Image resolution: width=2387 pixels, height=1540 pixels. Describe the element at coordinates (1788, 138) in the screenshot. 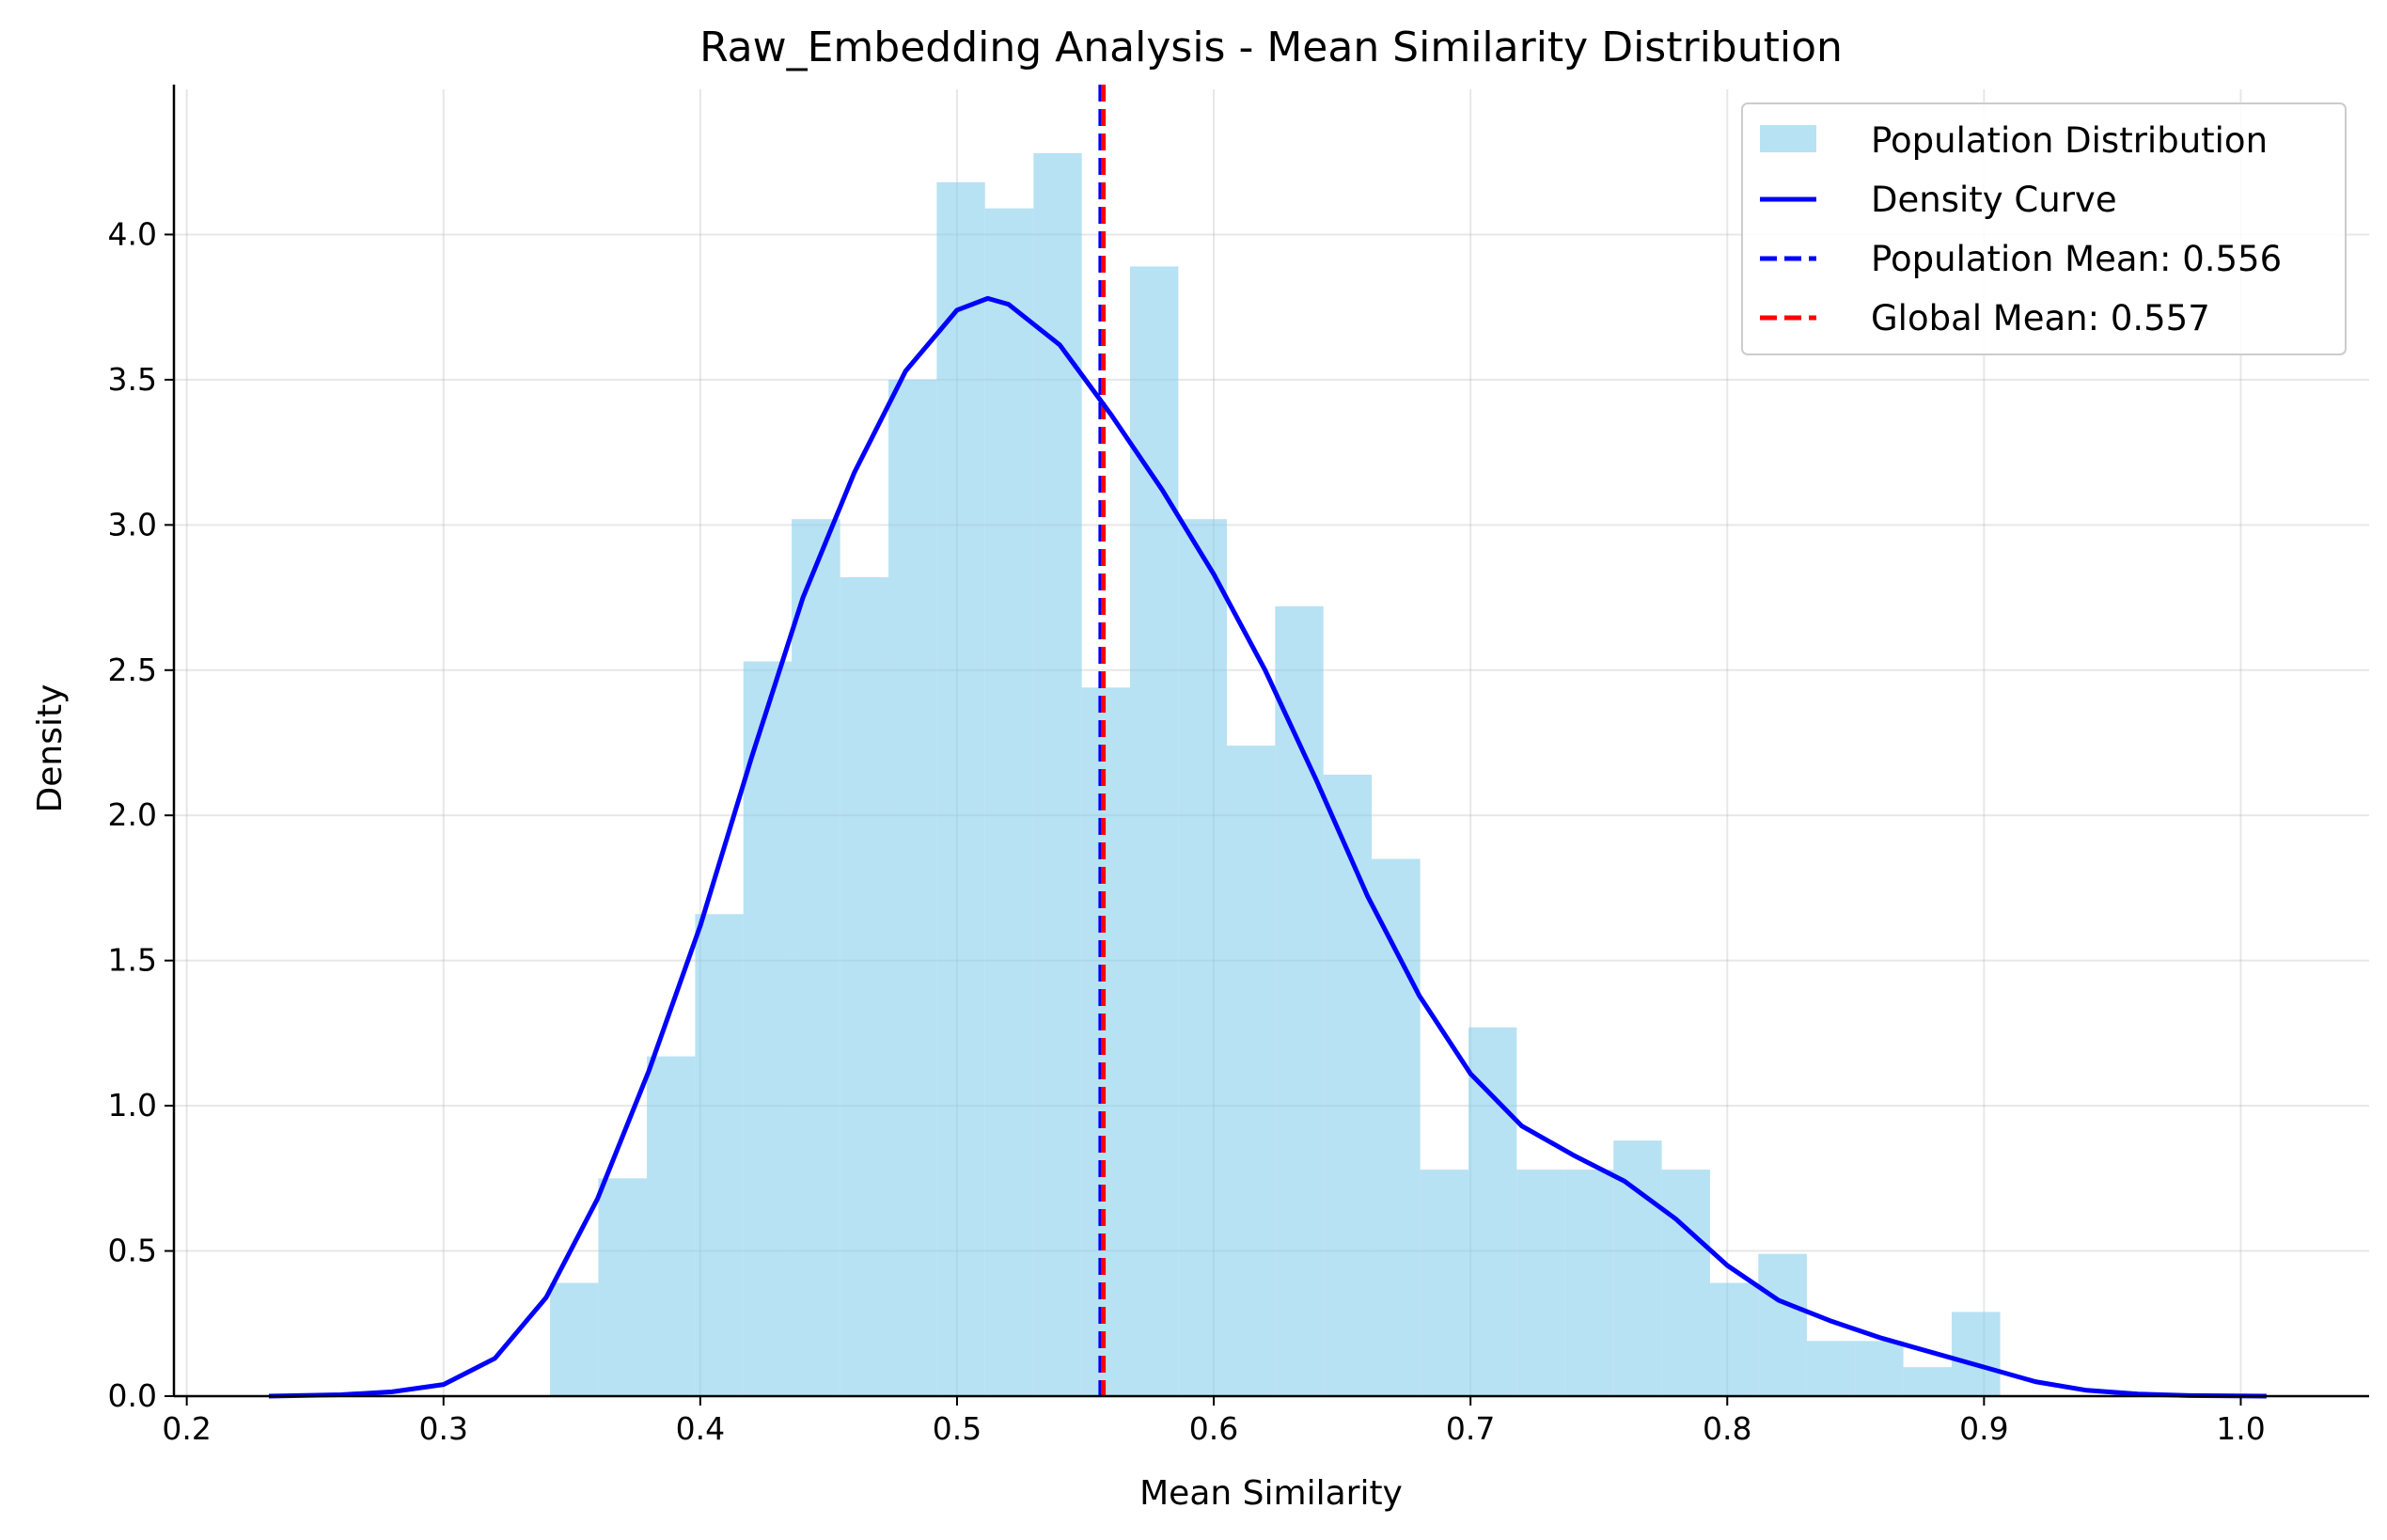

I see `legend-swatch-histogram` at that location.